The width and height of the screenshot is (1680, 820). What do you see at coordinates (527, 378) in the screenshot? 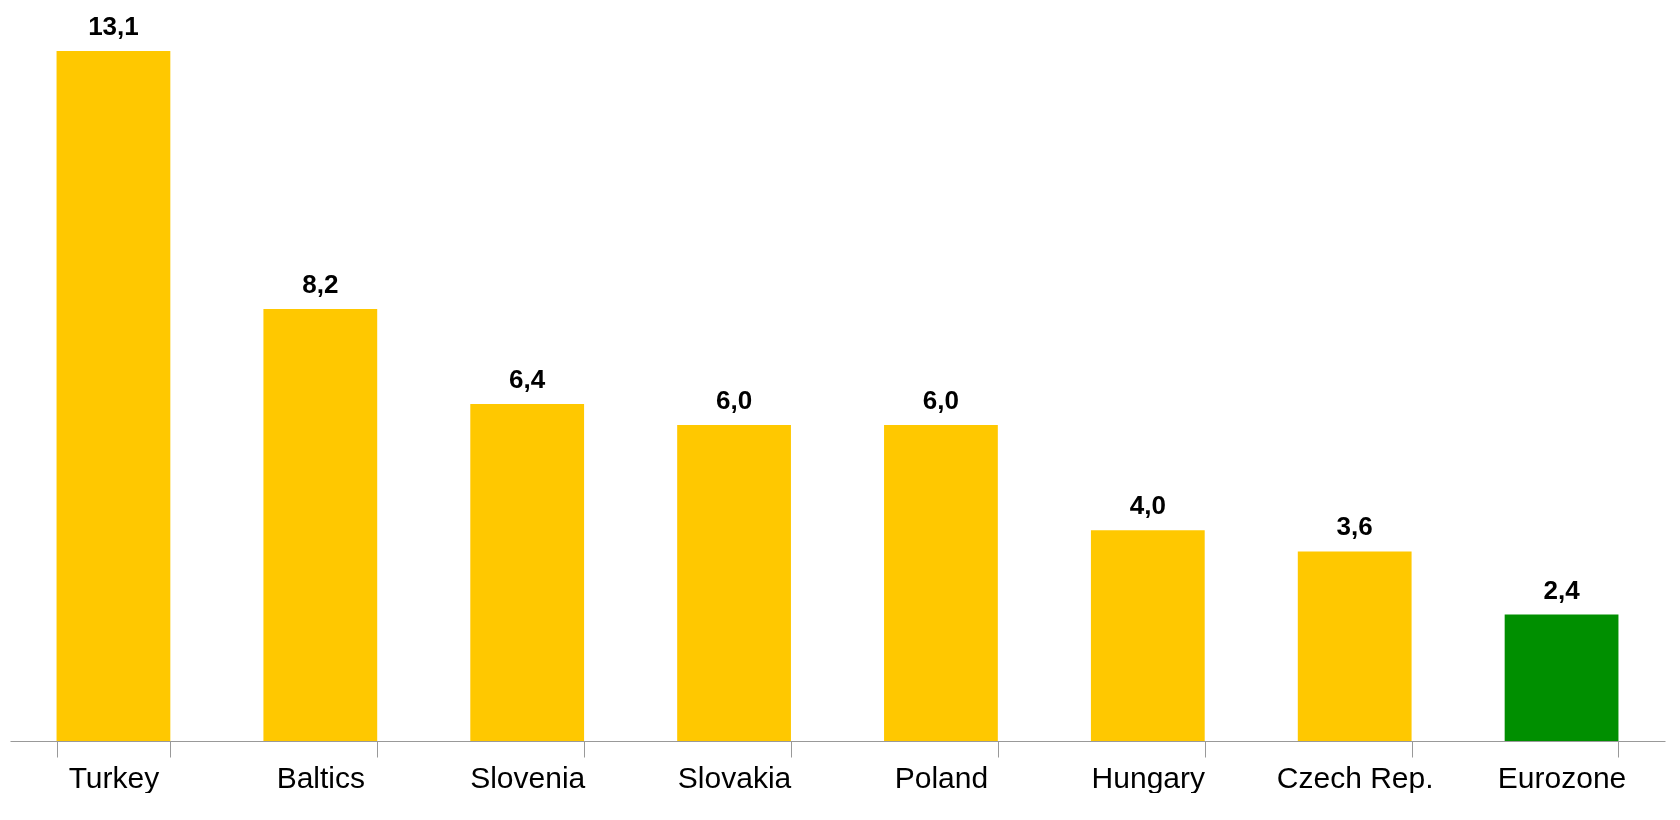
I see `data-label: 6,4` at bounding box center [527, 378].